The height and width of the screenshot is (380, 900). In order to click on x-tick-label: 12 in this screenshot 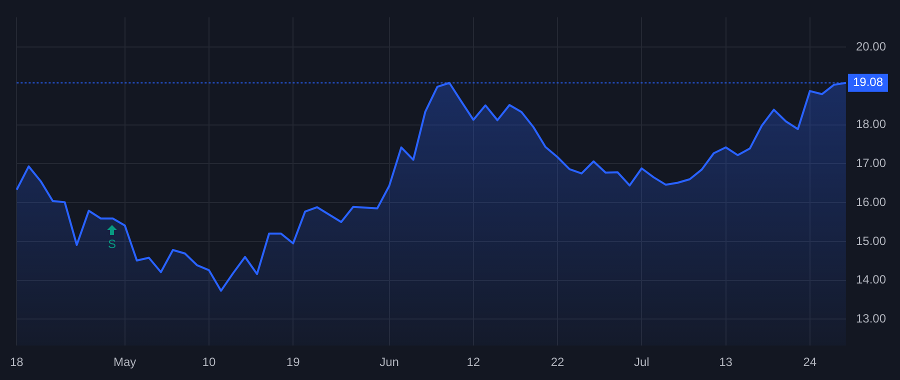, I will do `click(473, 362)`.